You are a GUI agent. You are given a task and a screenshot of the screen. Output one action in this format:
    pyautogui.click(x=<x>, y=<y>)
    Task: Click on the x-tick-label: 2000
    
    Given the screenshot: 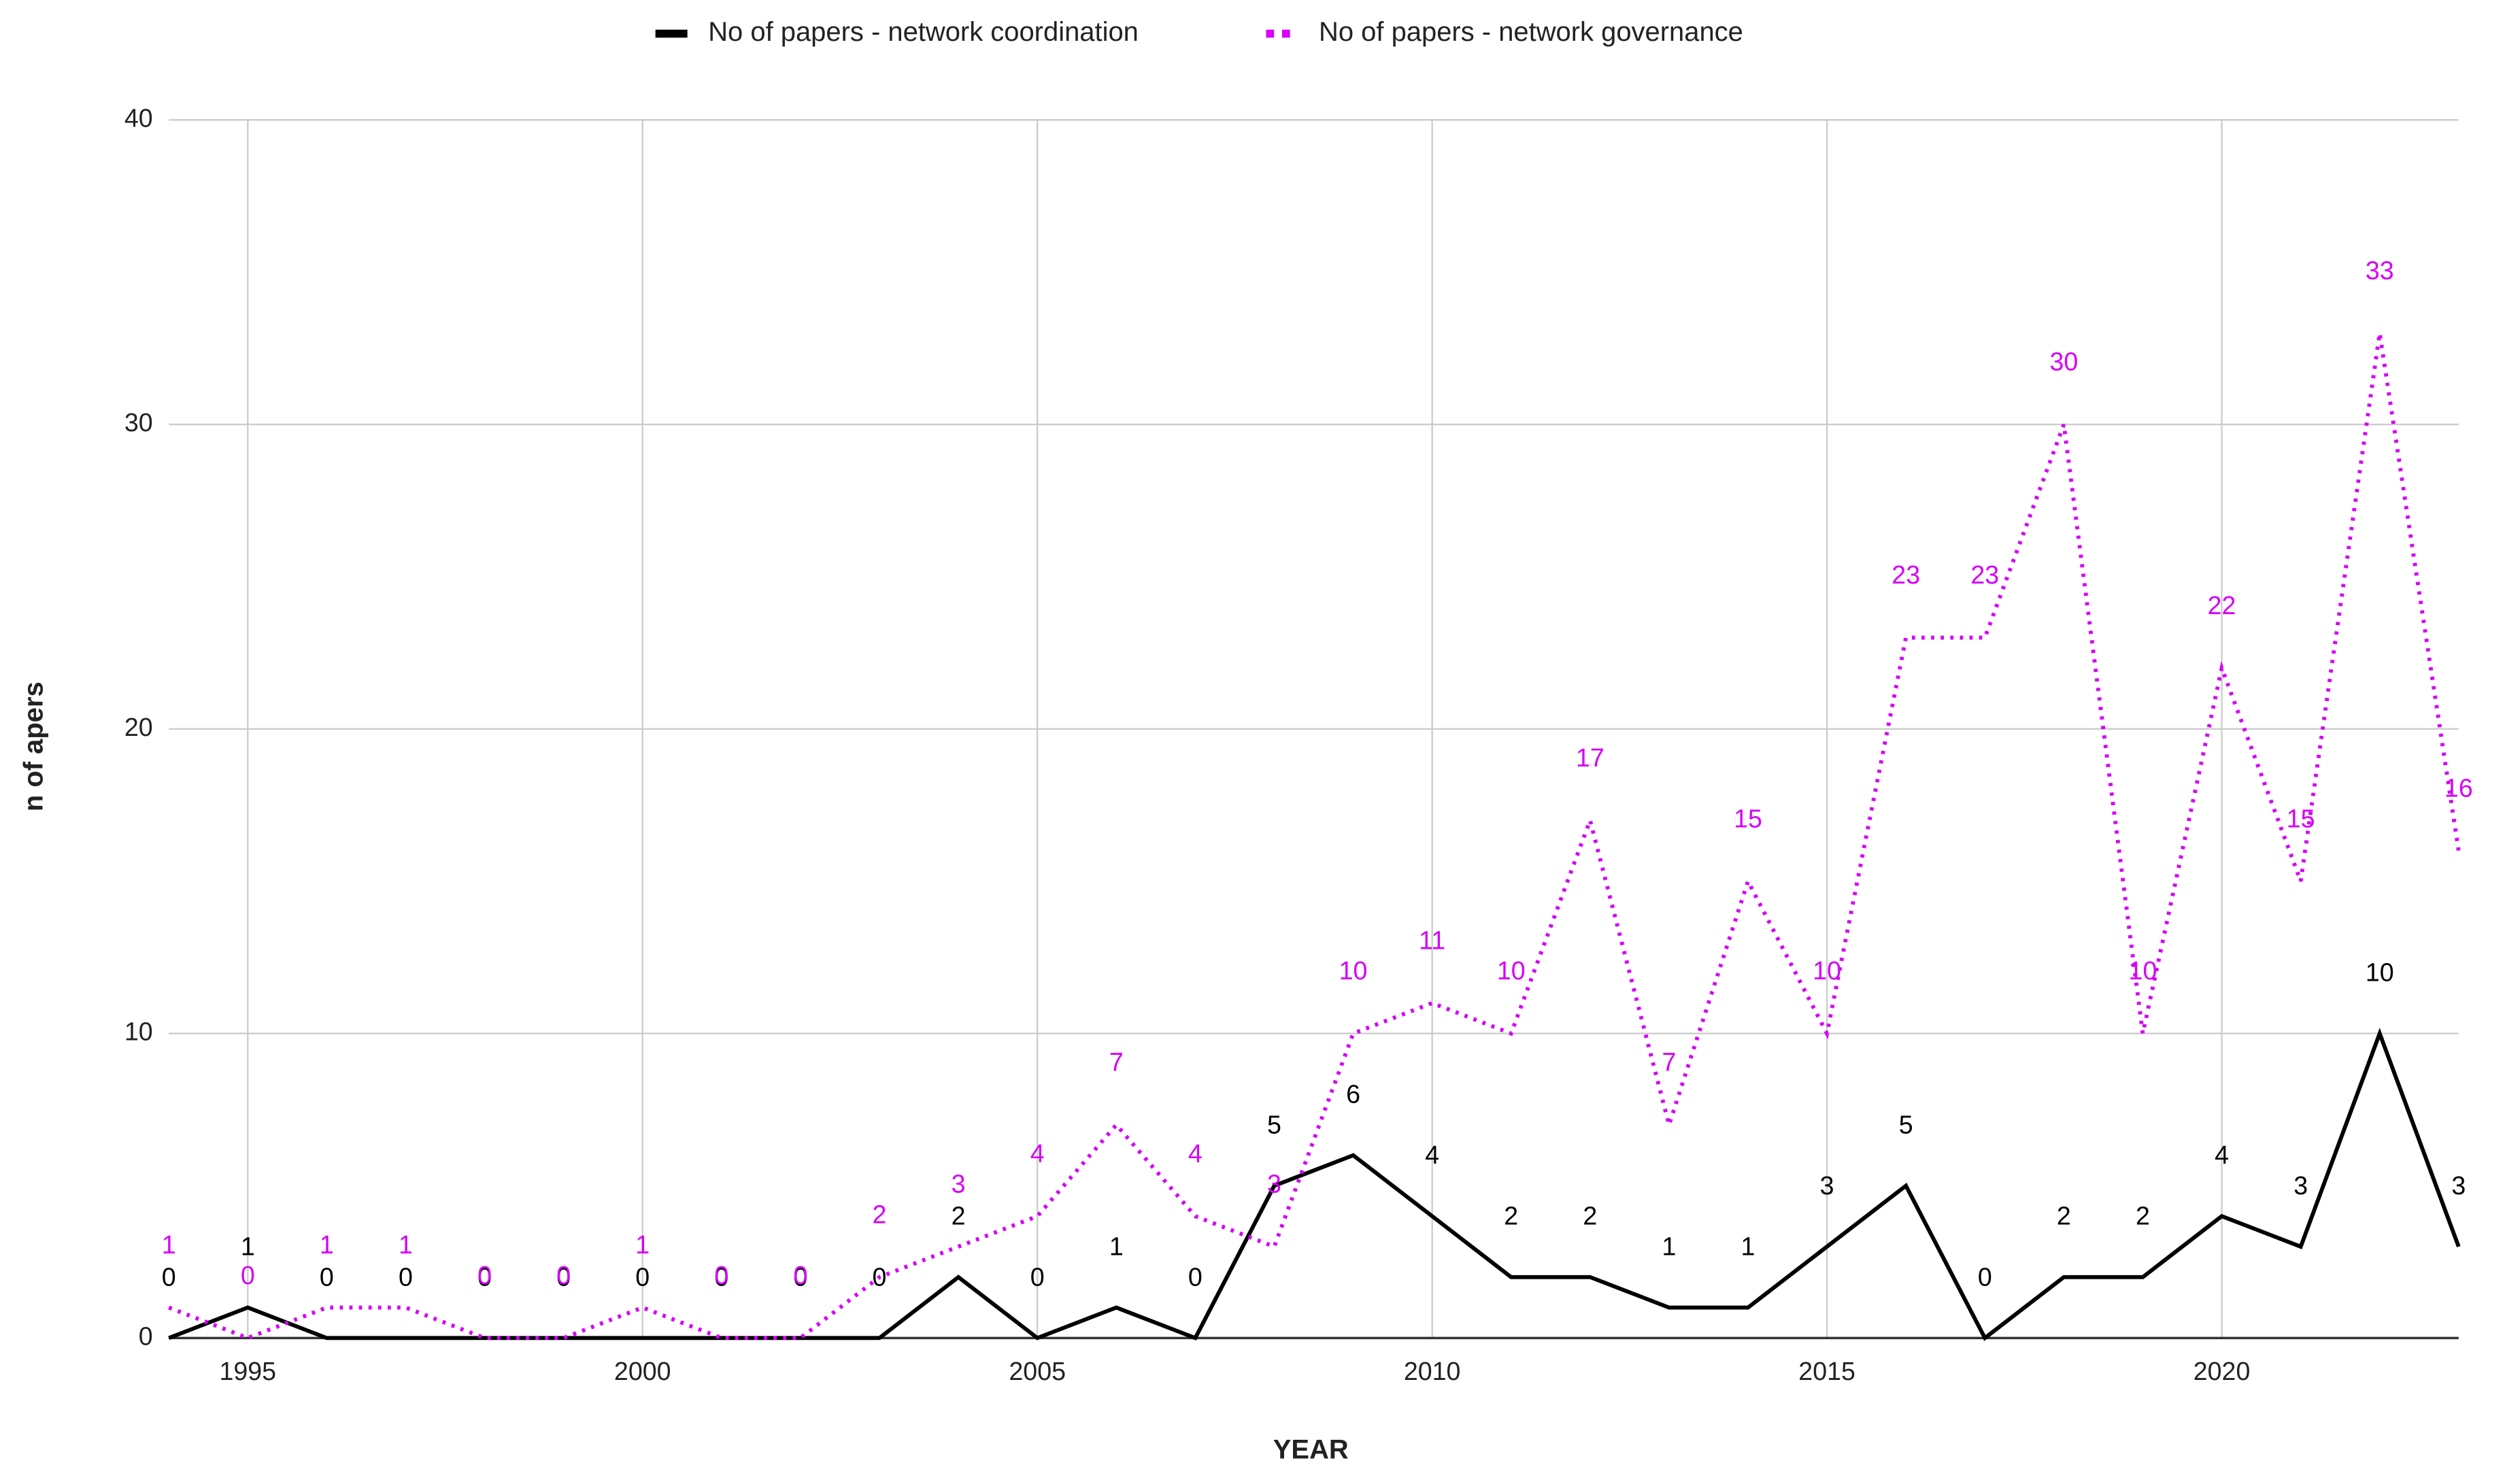 What is the action you would take?
    pyautogui.click(x=643, y=1371)
    